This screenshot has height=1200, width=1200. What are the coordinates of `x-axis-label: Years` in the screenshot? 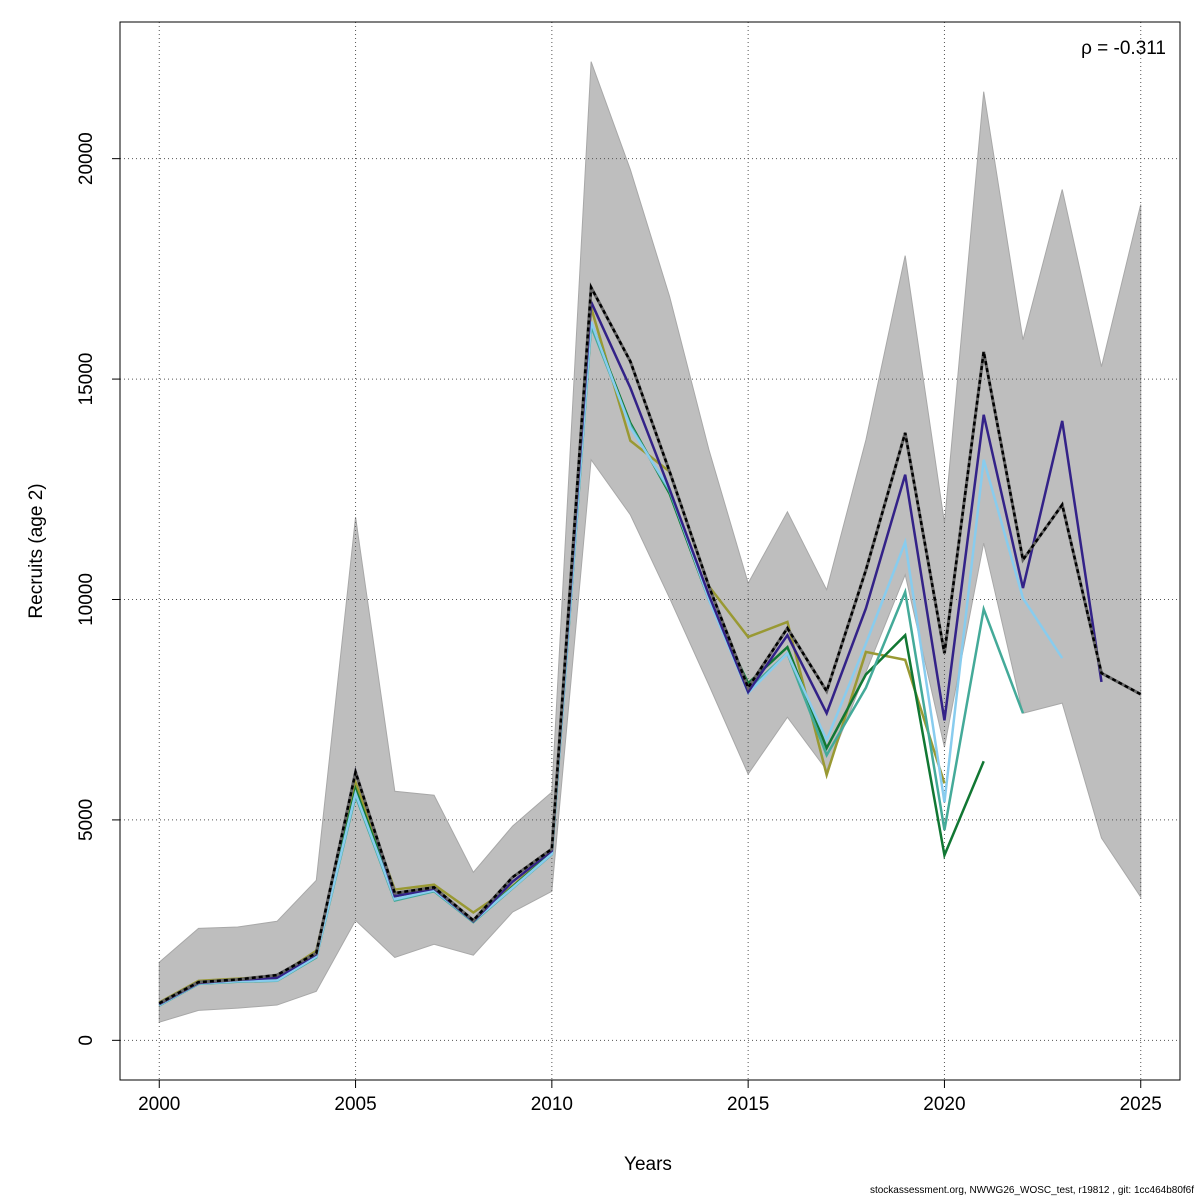 It's located at (648, 1164).